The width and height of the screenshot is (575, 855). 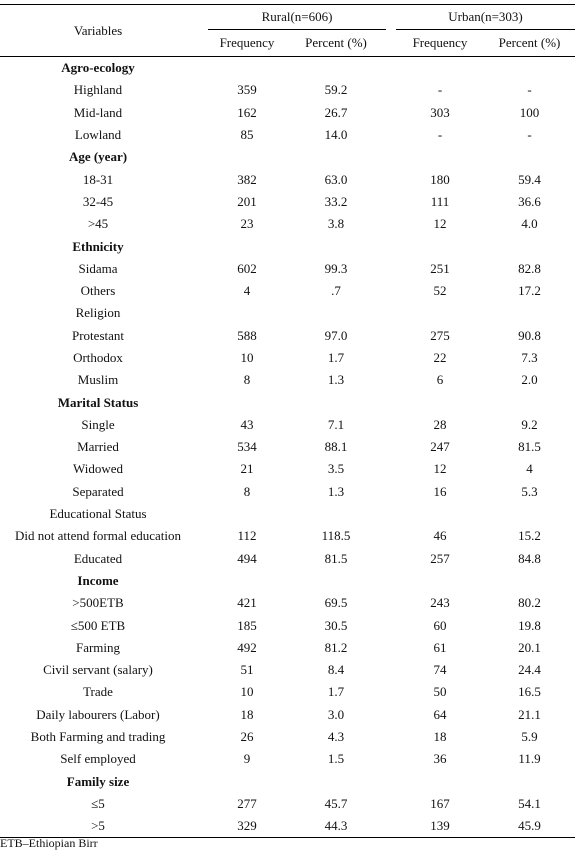 I want to click on rural-percent-cell: 63.0, so click(x=336, y=179).